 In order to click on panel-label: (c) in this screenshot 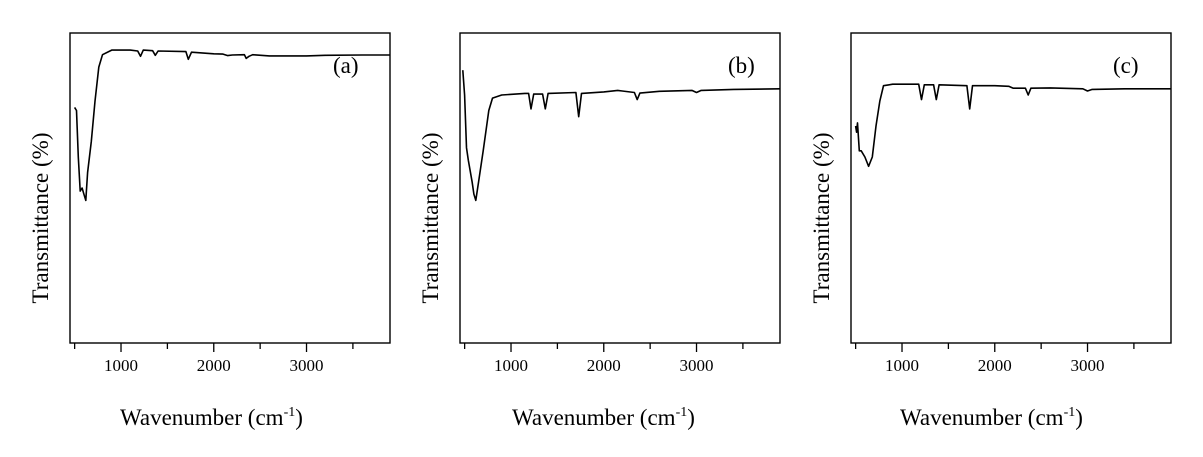, I will do `click(1126, 65)`.